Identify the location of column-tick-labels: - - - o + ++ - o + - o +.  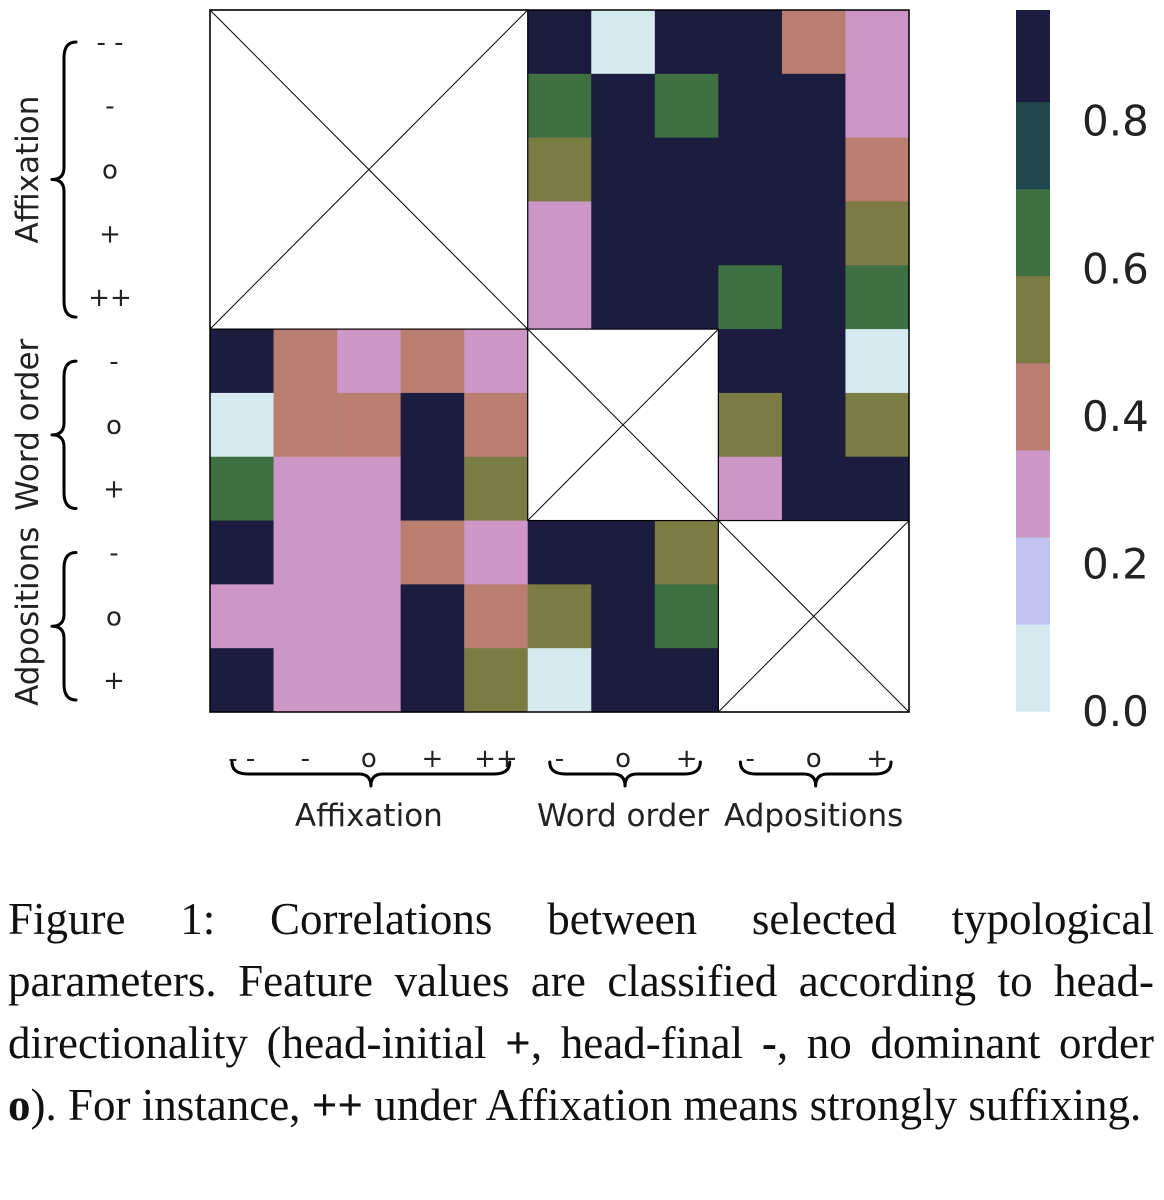
(558, 759).